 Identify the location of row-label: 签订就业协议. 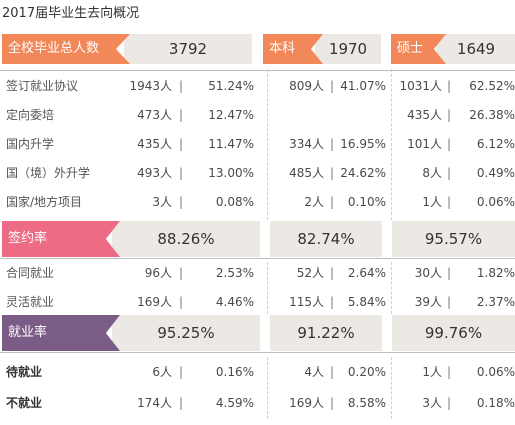
(42, 86).